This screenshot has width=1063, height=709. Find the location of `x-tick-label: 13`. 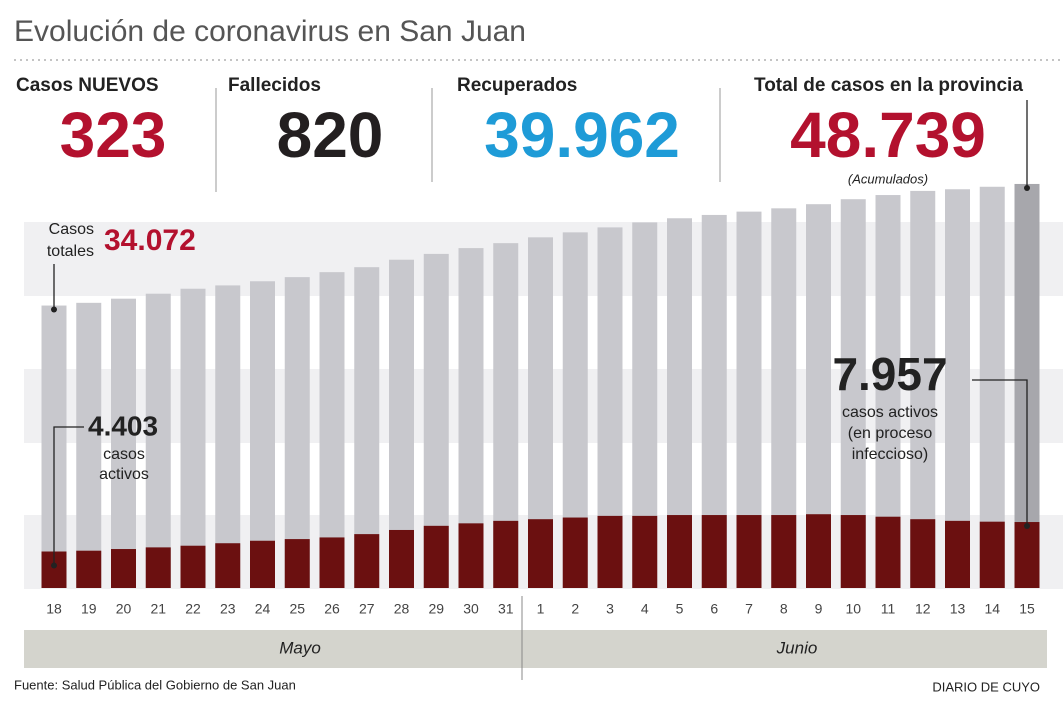

x-tick-label: 13 is located at coordinates (958, 609).